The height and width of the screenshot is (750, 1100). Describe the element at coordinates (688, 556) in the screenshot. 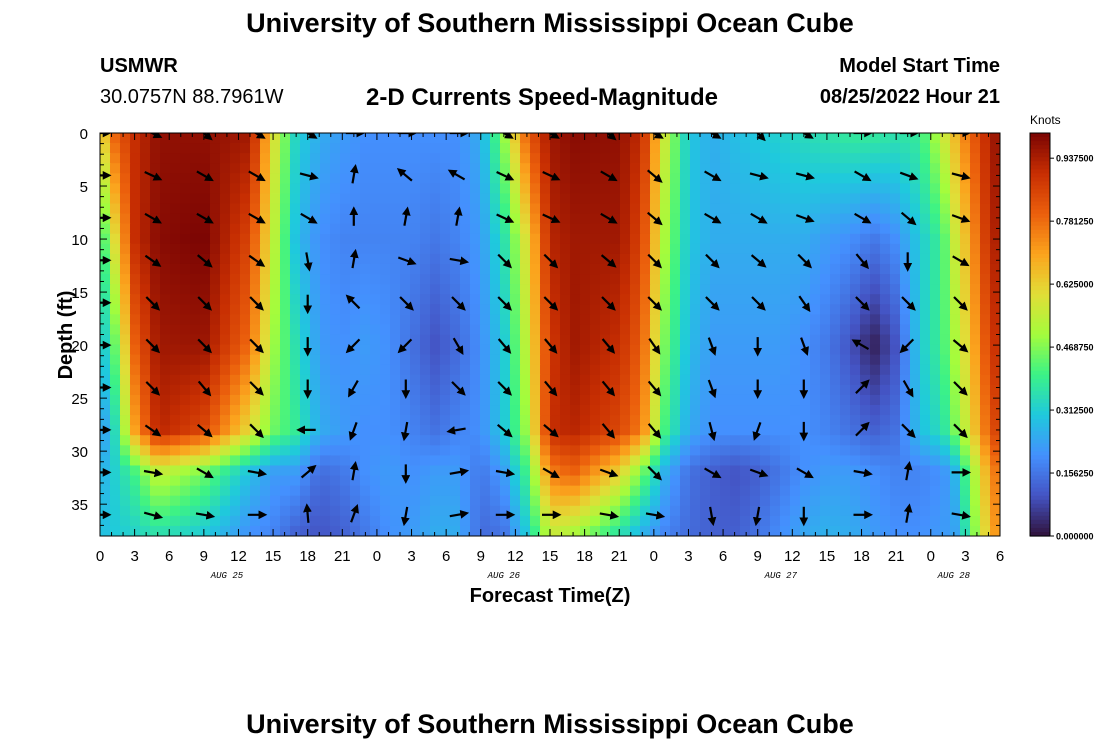

I see `x-tick-label: 3` at that location.